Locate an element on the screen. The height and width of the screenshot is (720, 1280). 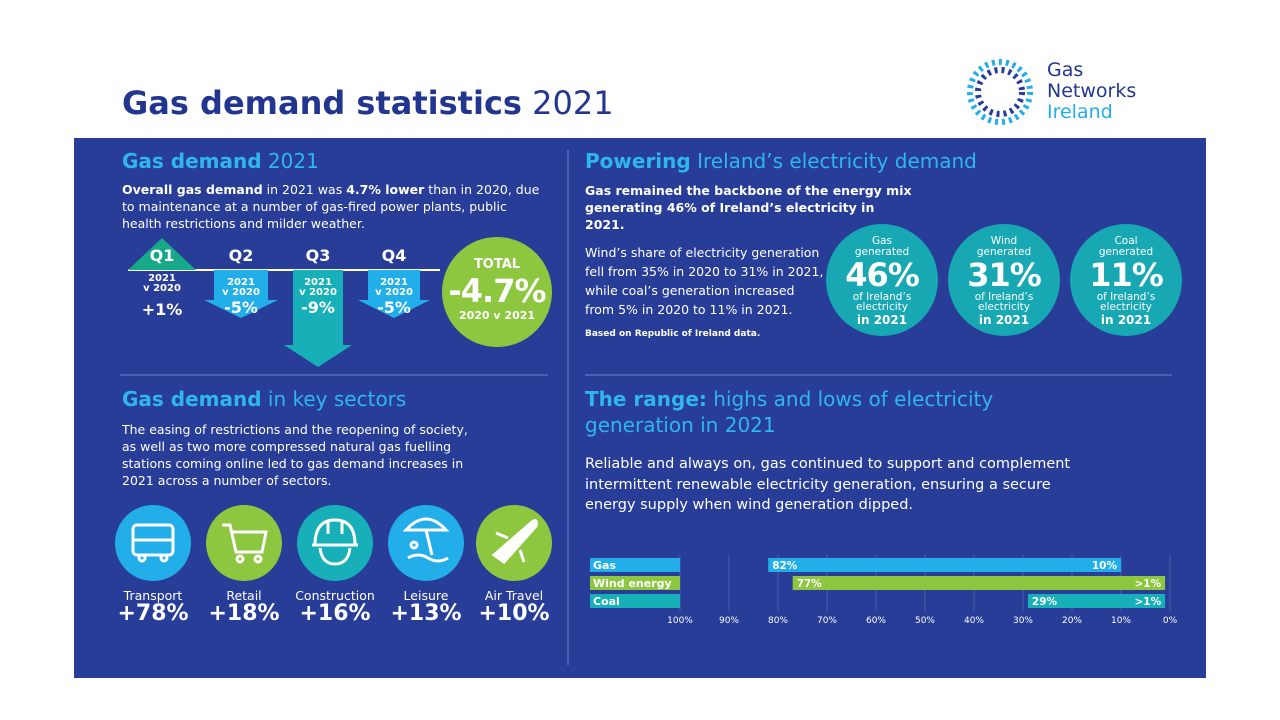
heading-rest: Ireland’s electricity demand is located at coordinates (837, 161).